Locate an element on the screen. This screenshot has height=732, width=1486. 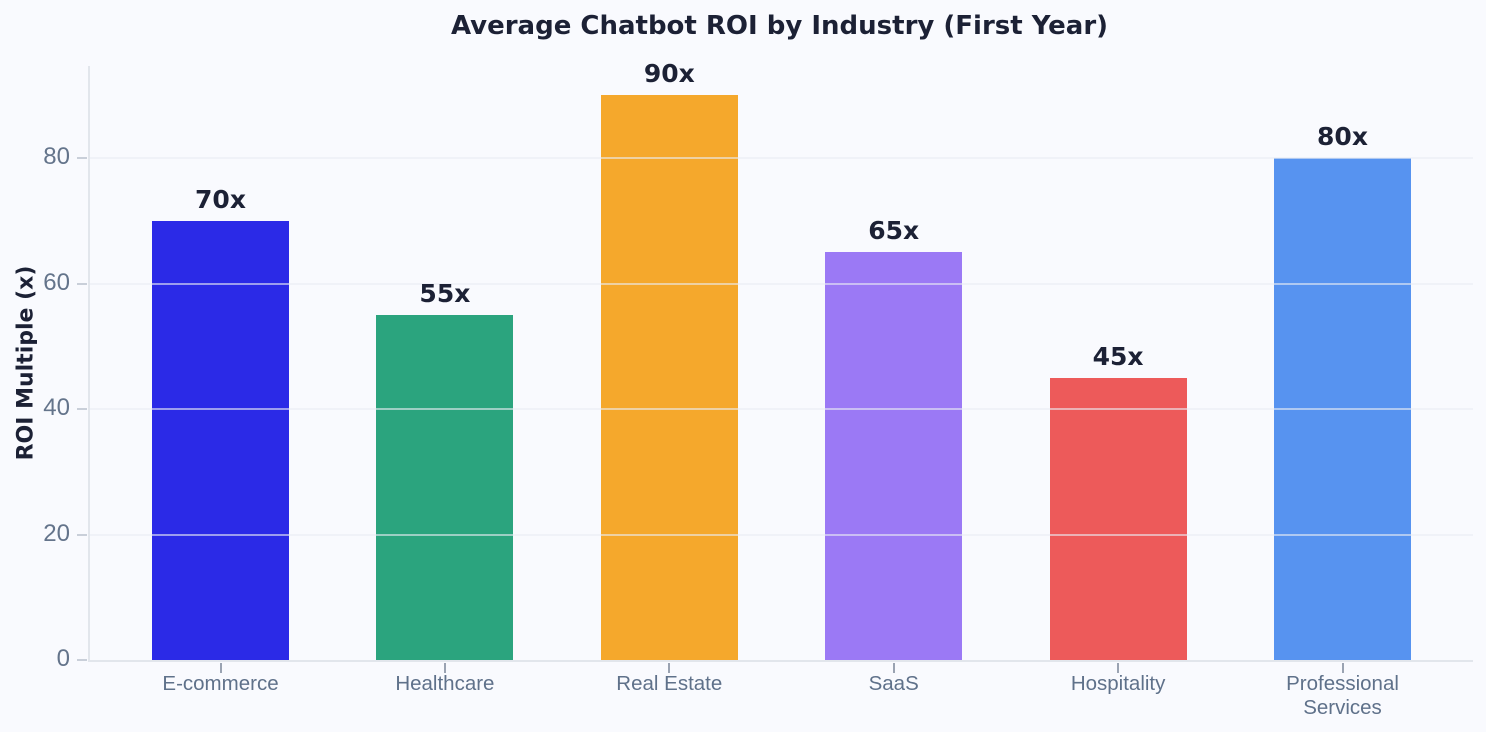
bar-value-label: 45x is located at coordinates (1118, 356).